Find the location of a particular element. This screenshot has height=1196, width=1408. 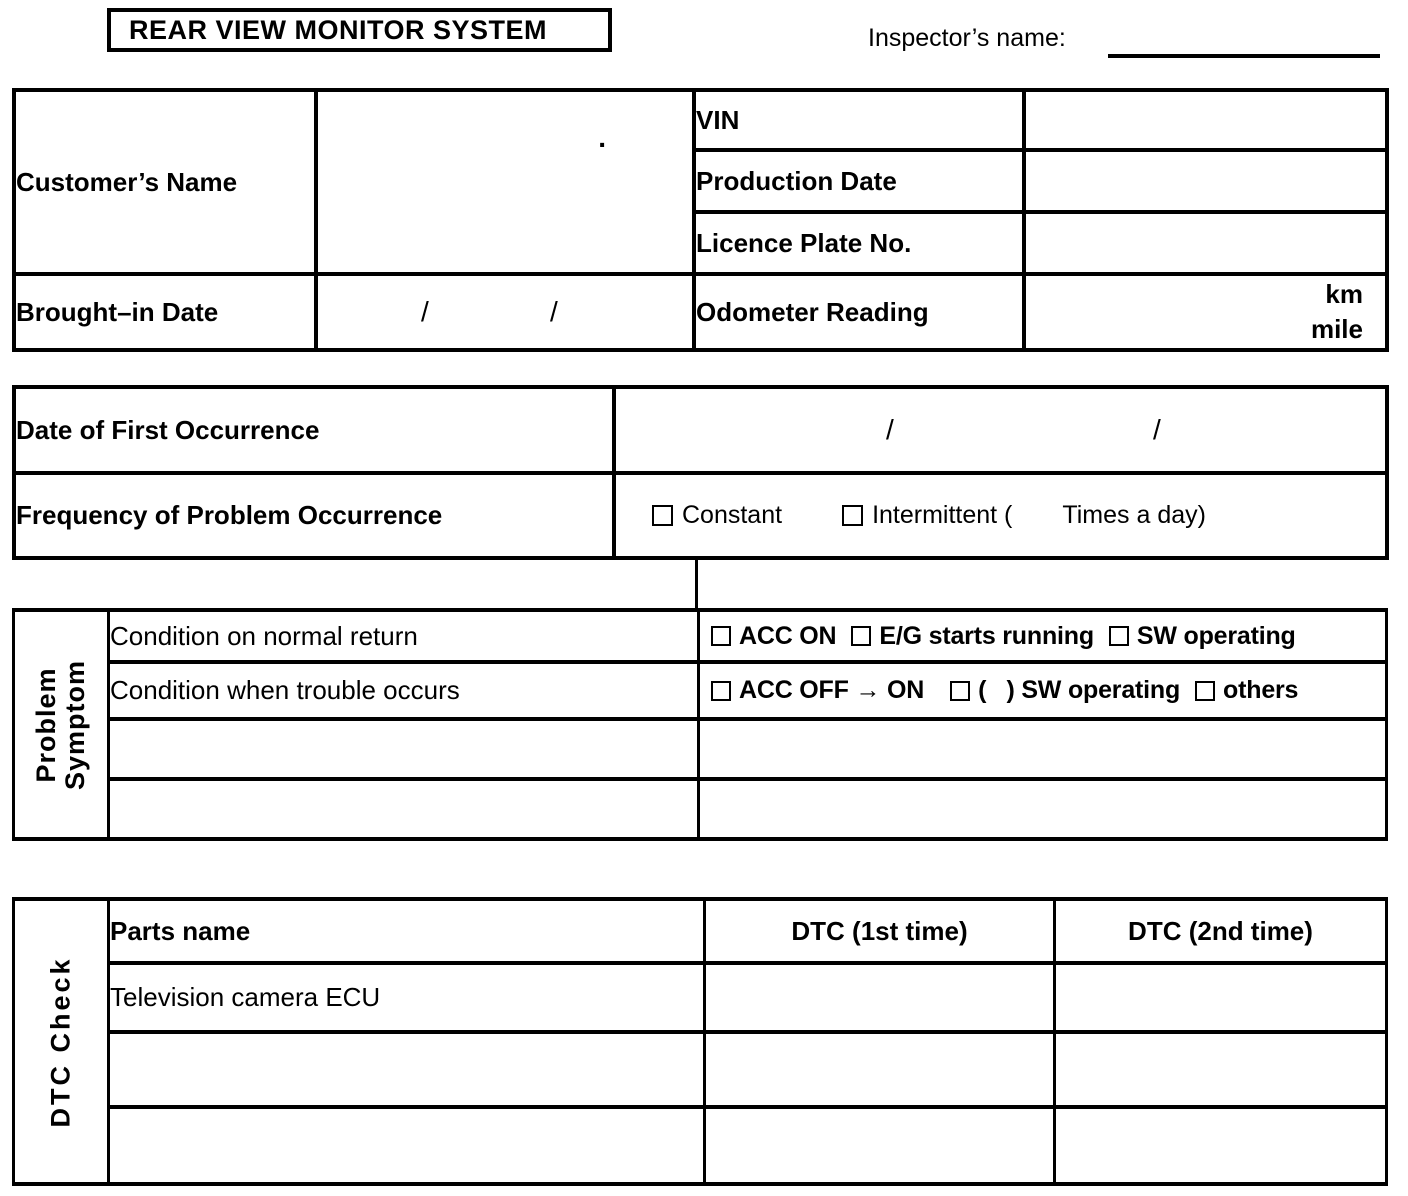

vin-label: VIN is located at coordinates (859, 120).